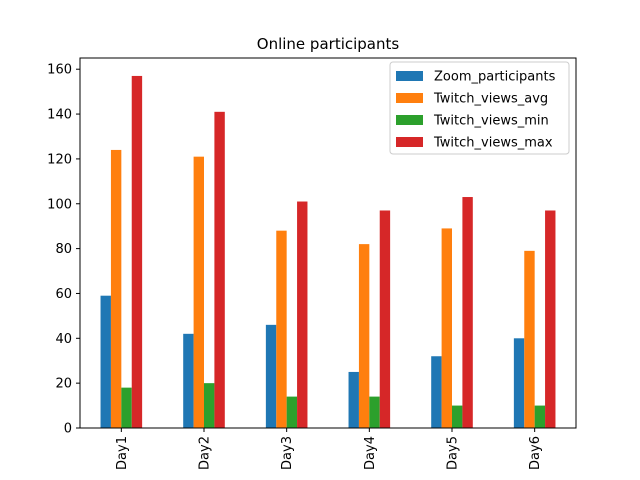 Image resolution: width=640 pixels, height=480 pixels. I want to click on bar-Twitch_views_max-Day5, so click(467, 312).